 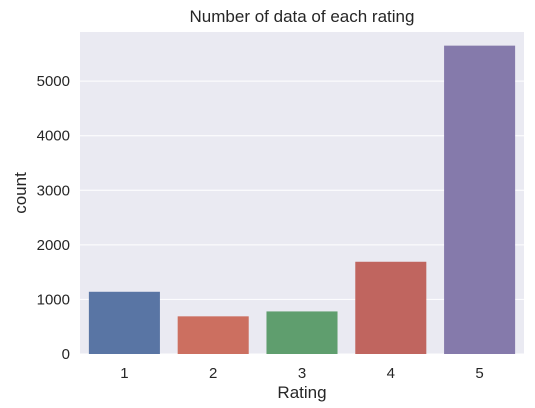 I want to click on x-tick-label: 4, so click(x=391, y=373).